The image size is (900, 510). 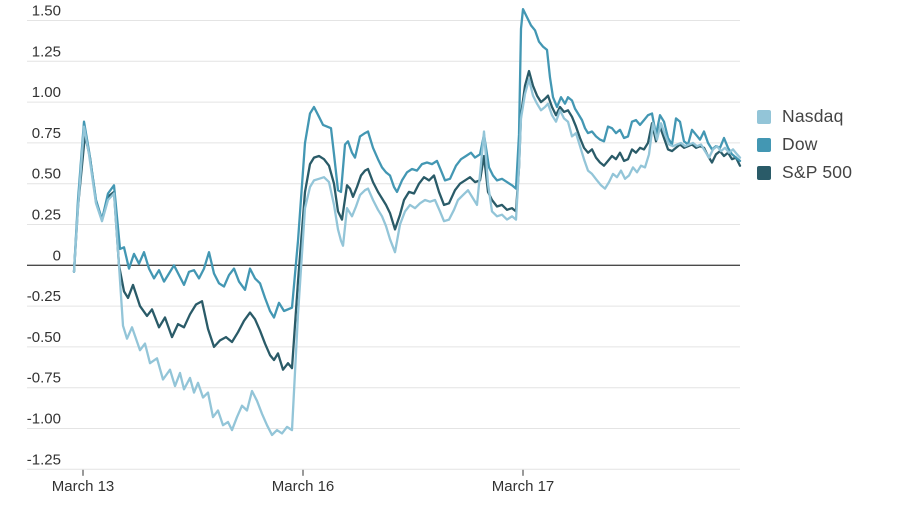 I want to click on legend-label-nasdaq: Nasdaq, so click(x=813, y=116).